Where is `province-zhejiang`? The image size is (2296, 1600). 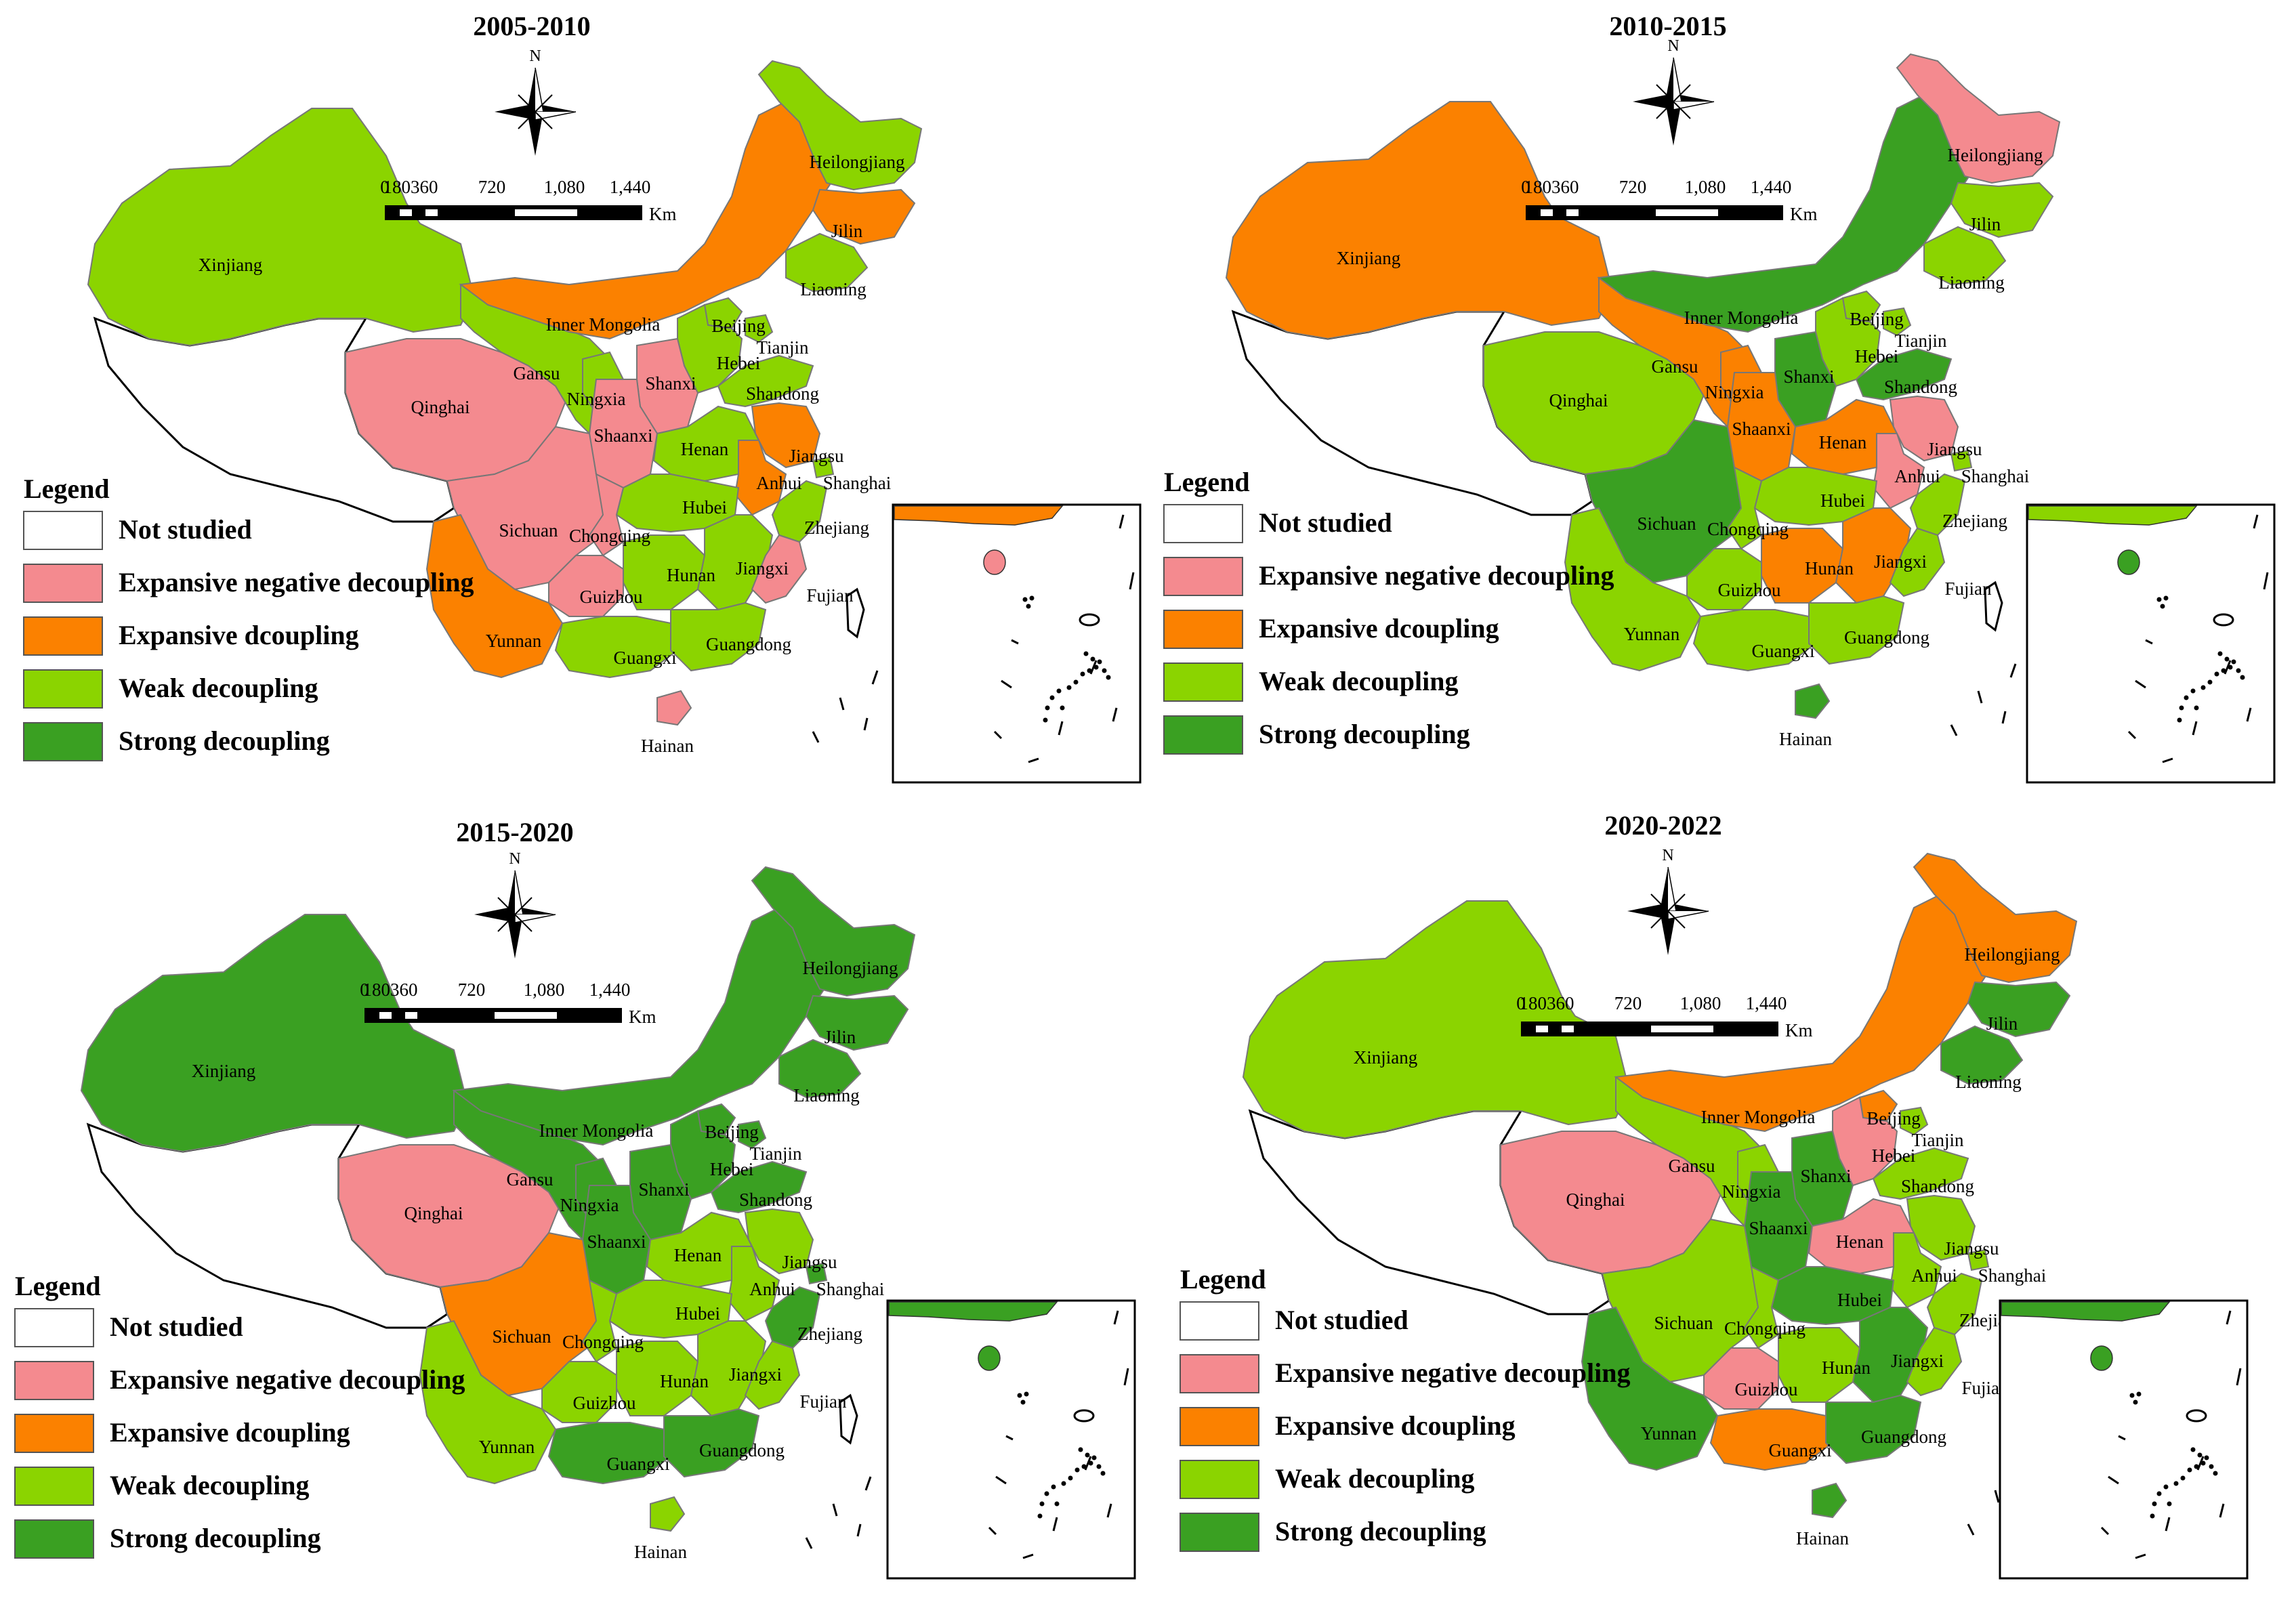 province-zhejiang is located at coordinates (799, 512).